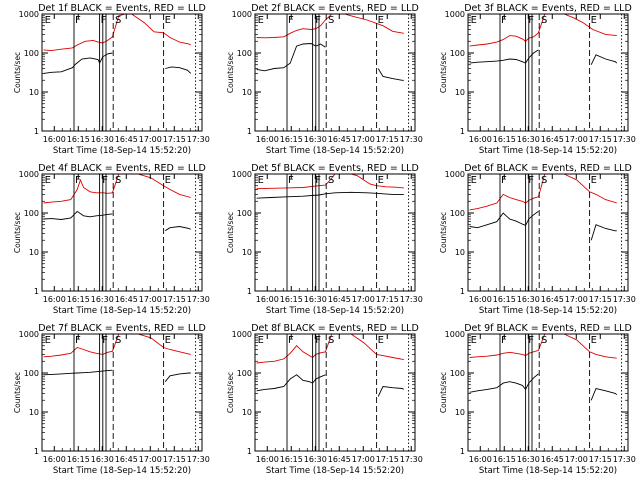 This screenshot has width=640, height=480. What do you see at coordinates (335, 328) in the screenshot?
I see `panel-title: Det 8f BLACK = Events, RED = LLD` at bounding box center [335, 328].